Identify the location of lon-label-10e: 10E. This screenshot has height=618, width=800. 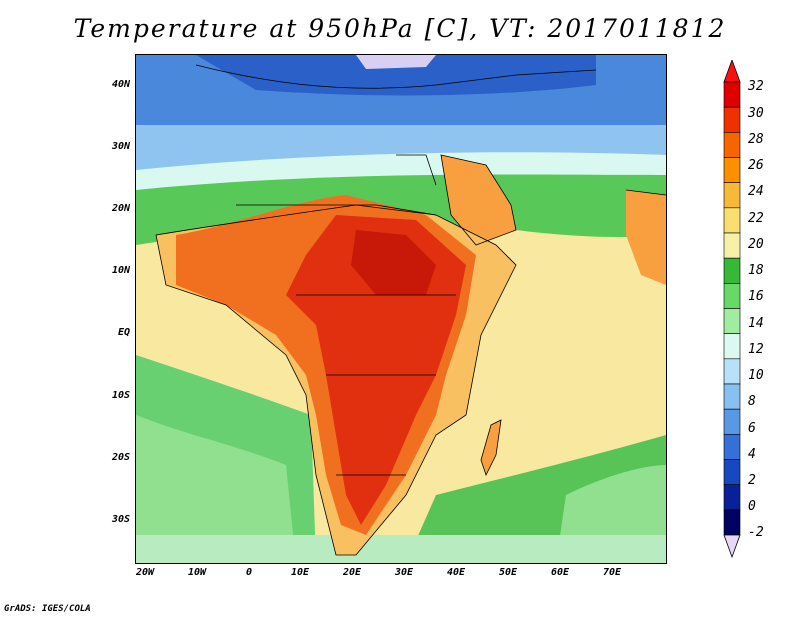
(300, 572).